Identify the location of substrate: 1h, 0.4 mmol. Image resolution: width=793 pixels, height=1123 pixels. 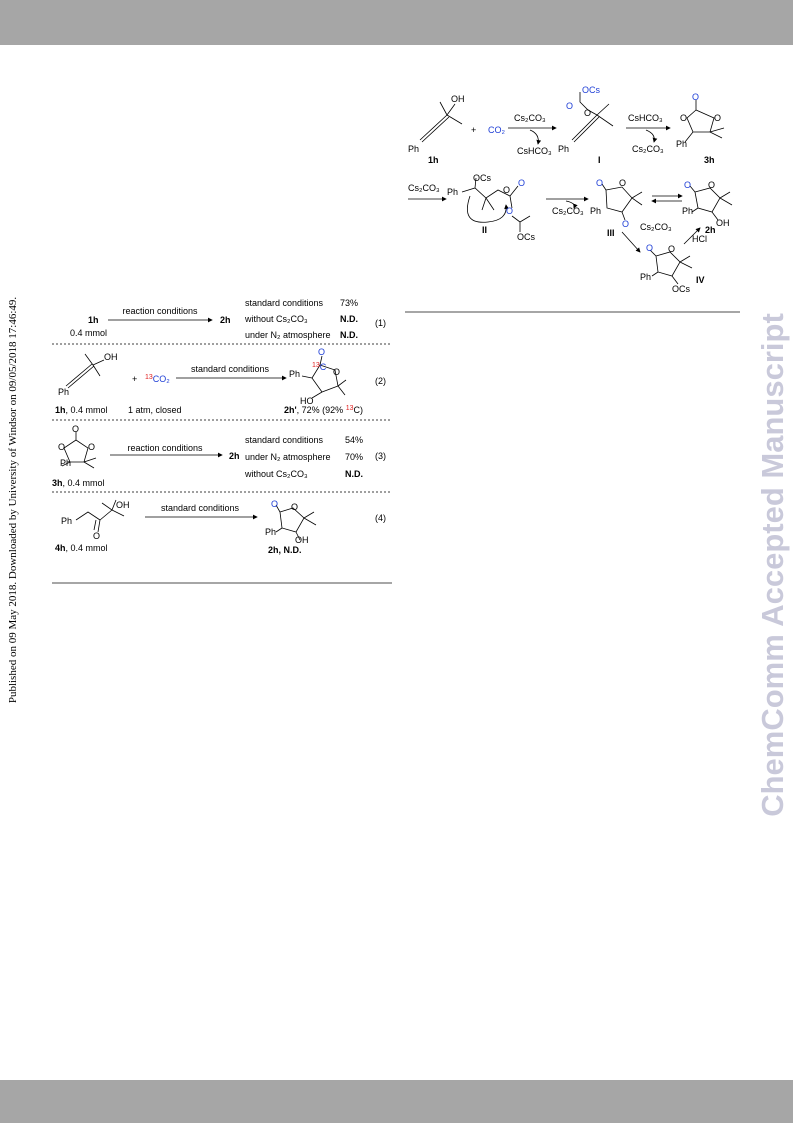
(81, 410).